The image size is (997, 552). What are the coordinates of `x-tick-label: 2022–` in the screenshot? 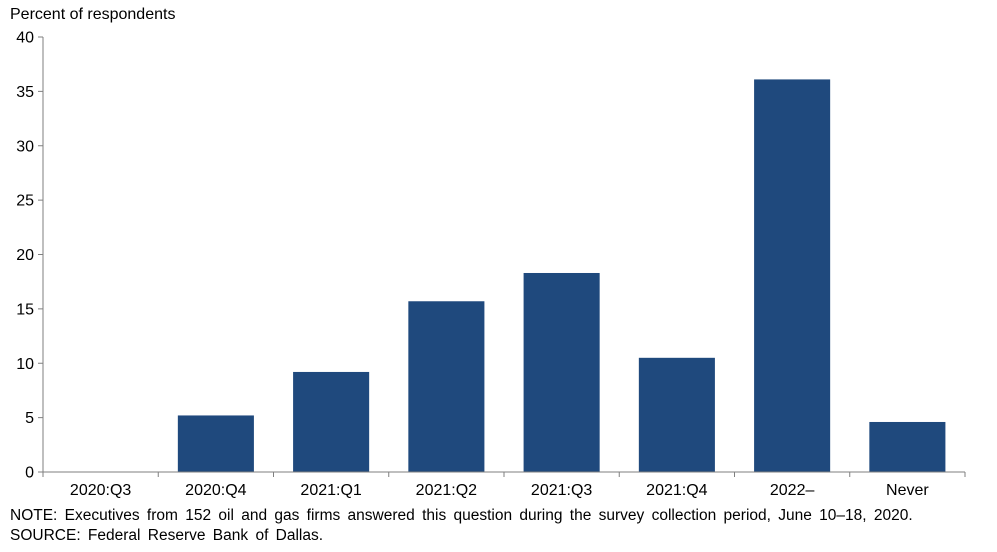 It's located at (792, 490).